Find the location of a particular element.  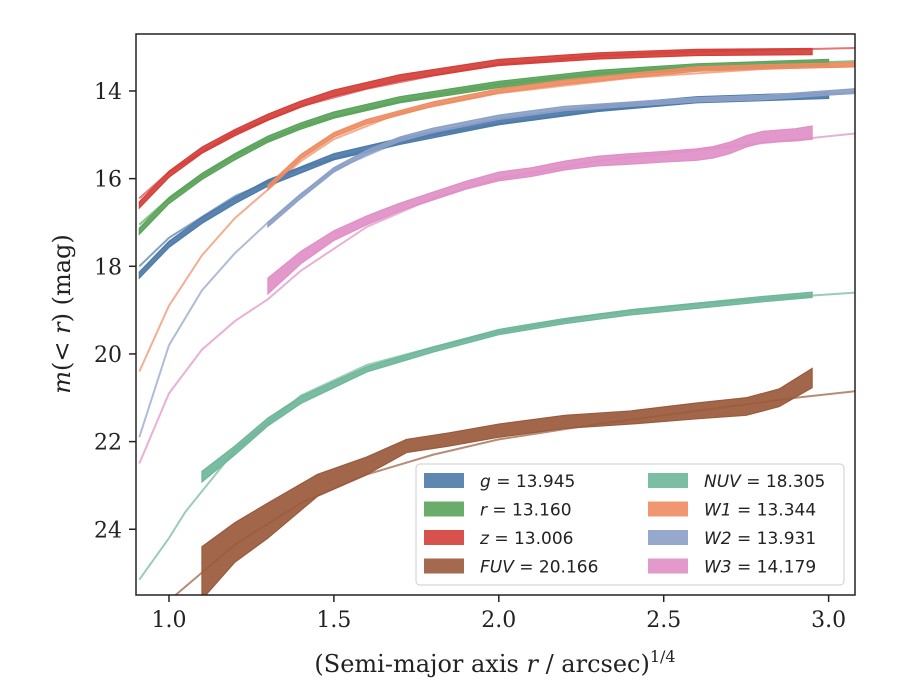

legend-label-w3: W3 = 14.179 is located at coordinates (760, 568).